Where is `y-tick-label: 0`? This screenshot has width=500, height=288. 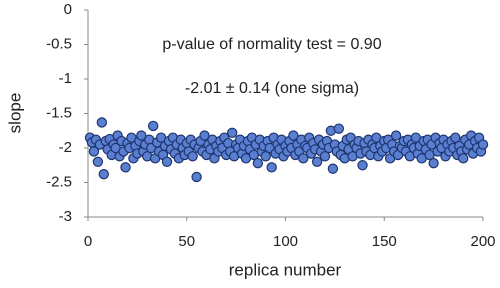
y-tick-label: 0 is located at coordinates (68, 9).